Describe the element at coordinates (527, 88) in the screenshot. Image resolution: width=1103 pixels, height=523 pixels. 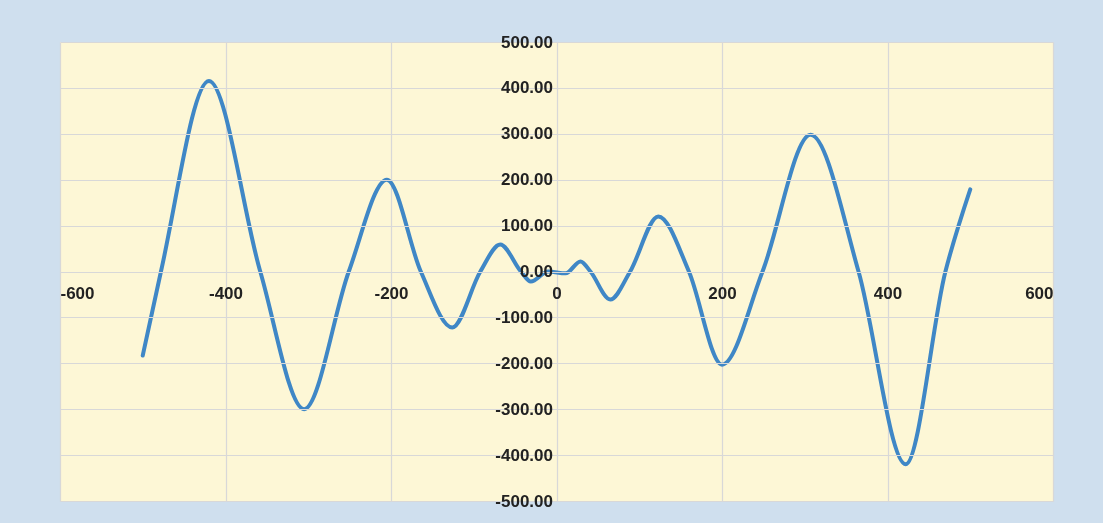
I see `y-tick-label: 400.00` at that location.